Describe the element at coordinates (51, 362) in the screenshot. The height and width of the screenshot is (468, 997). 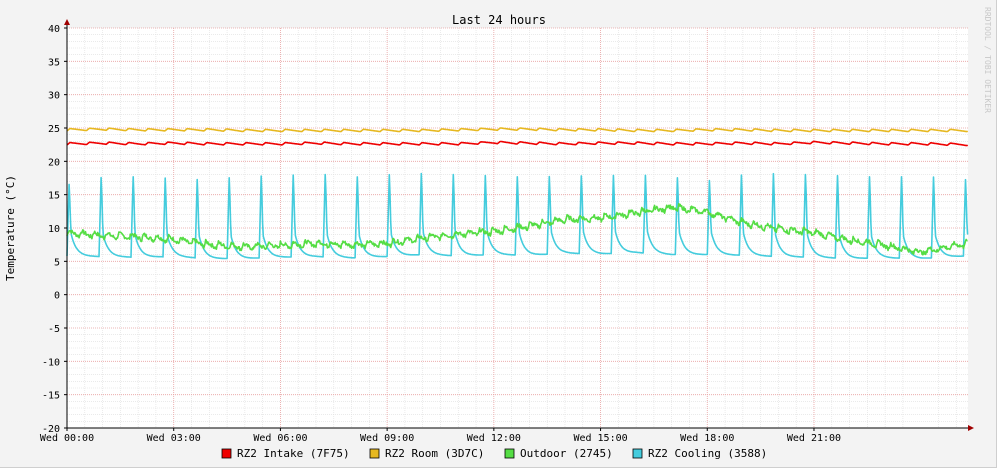
I see `y-tick-label: -10` at that location.